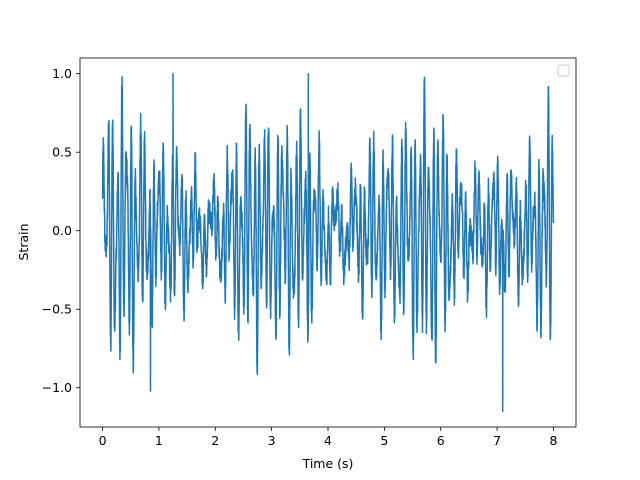 The image size is (640, 480). What do you see at coordinates (497, 440) in the screenshot?
I see `x-tick-label: 7` at bounding box center [497, 440].